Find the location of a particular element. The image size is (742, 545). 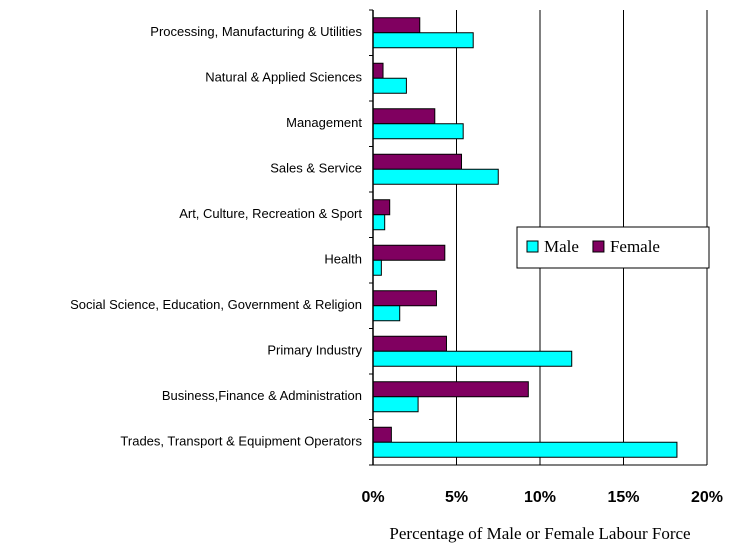

y-tick-label: Management is located at coordinates (324, 122).